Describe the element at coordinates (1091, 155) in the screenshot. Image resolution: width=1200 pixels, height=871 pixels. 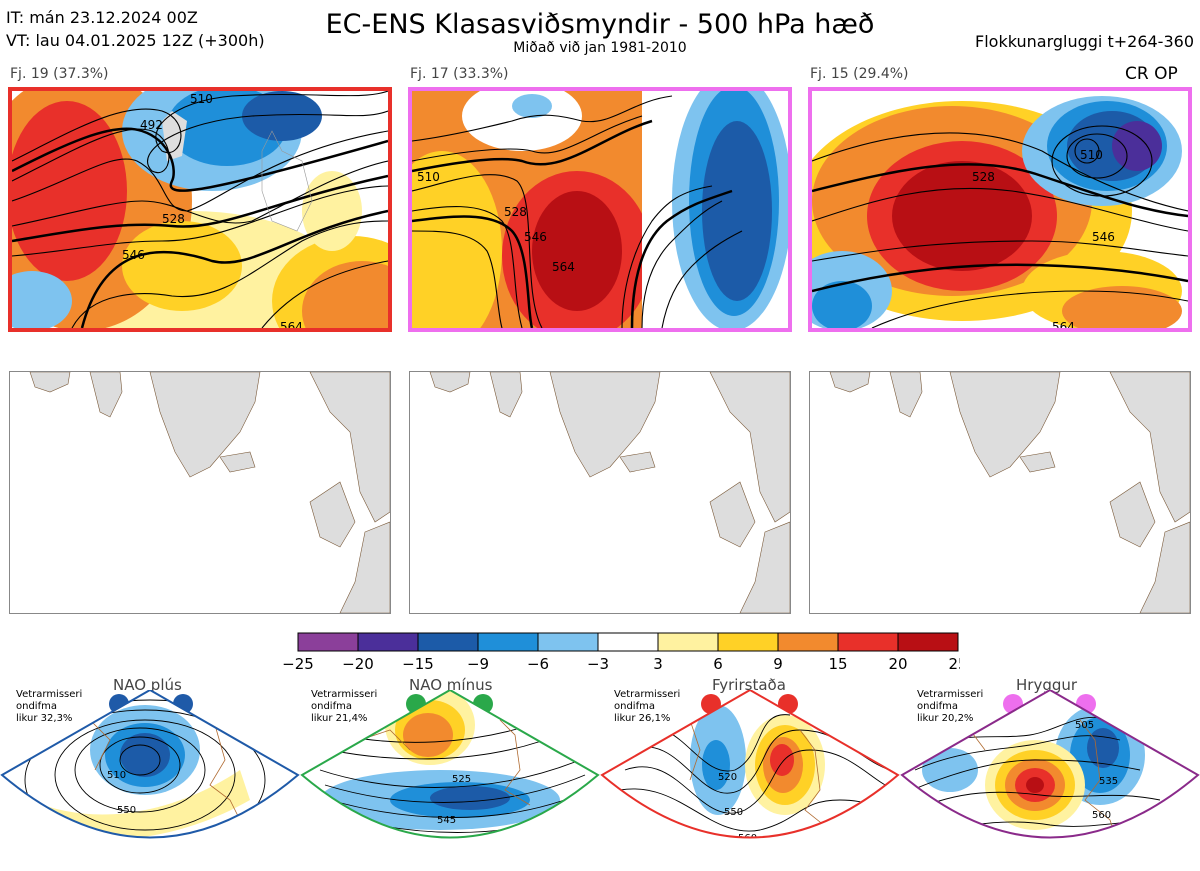
I see `cluster-3-contour-label: 510` at that location.